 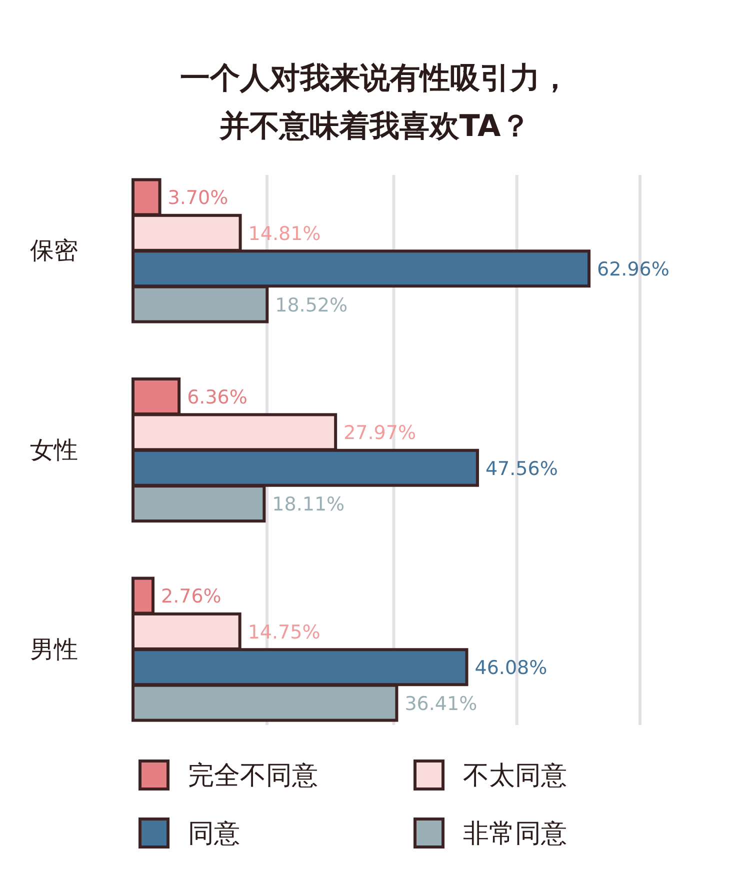 I want to click on data-label: 2.76%, so click(x=191, y=597).